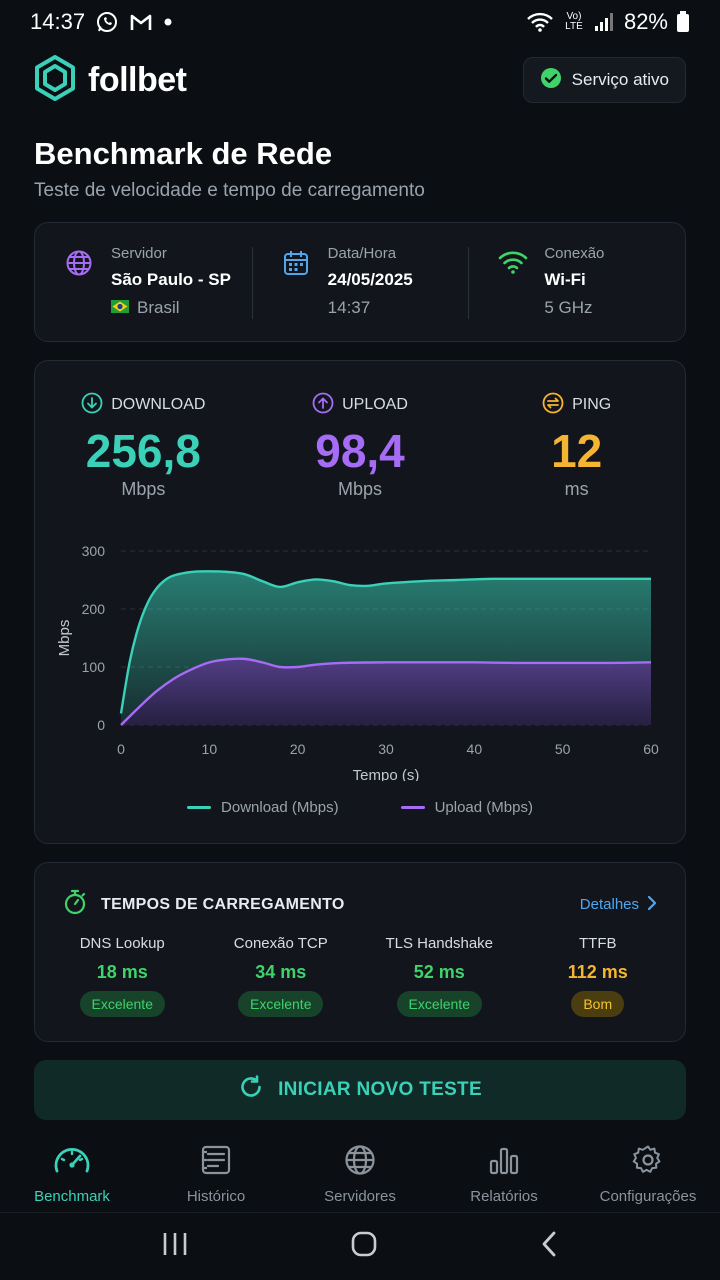  I want to click on server-value: São Paulo - SP, so click(171, 279).